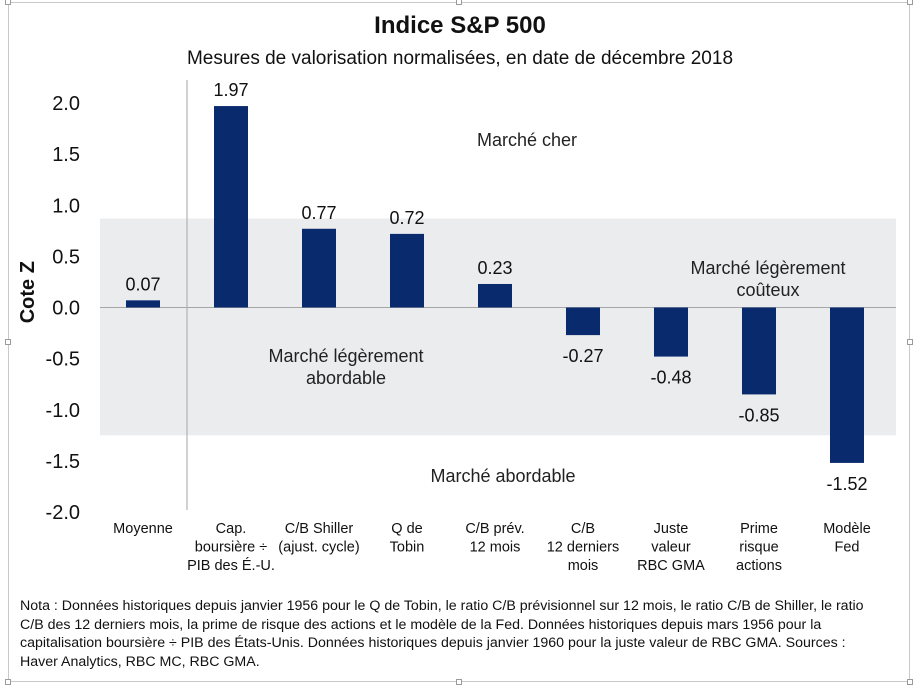 This screenshot has width=920, height=688. Describe the element at coordinates (847, 548) in the screenshot. I see `category-label-line: Fed` at that location.